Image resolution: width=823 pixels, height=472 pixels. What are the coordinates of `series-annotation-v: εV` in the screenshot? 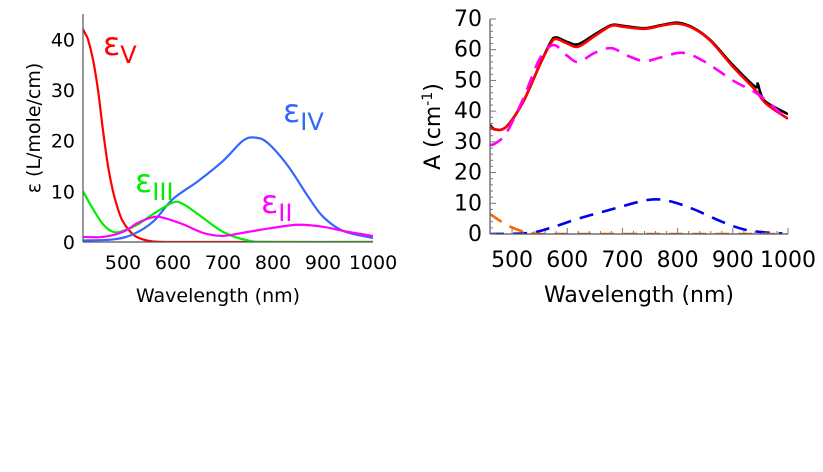 It's located at (120, 47).